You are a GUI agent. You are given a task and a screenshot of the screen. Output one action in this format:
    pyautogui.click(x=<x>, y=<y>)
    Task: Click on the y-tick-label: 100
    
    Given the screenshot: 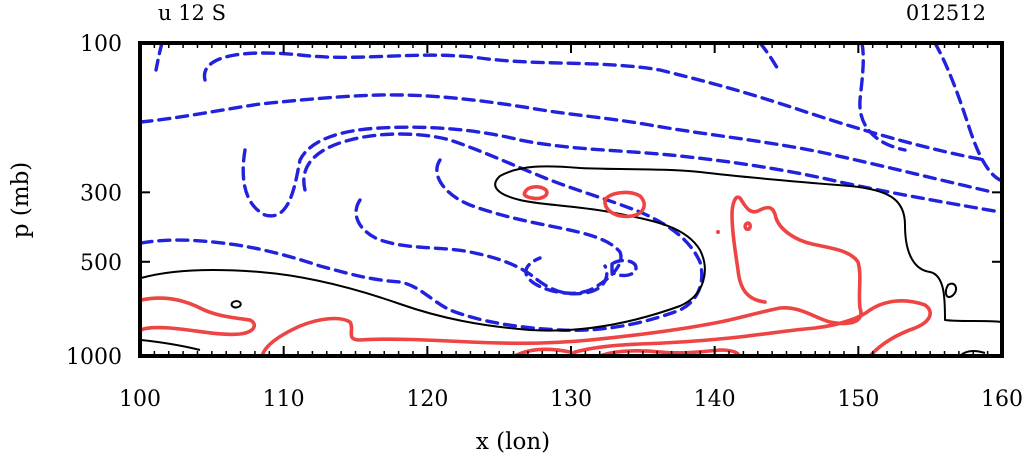 What is the action you would take?
    pyautogui.click(x=101, y=44)
    